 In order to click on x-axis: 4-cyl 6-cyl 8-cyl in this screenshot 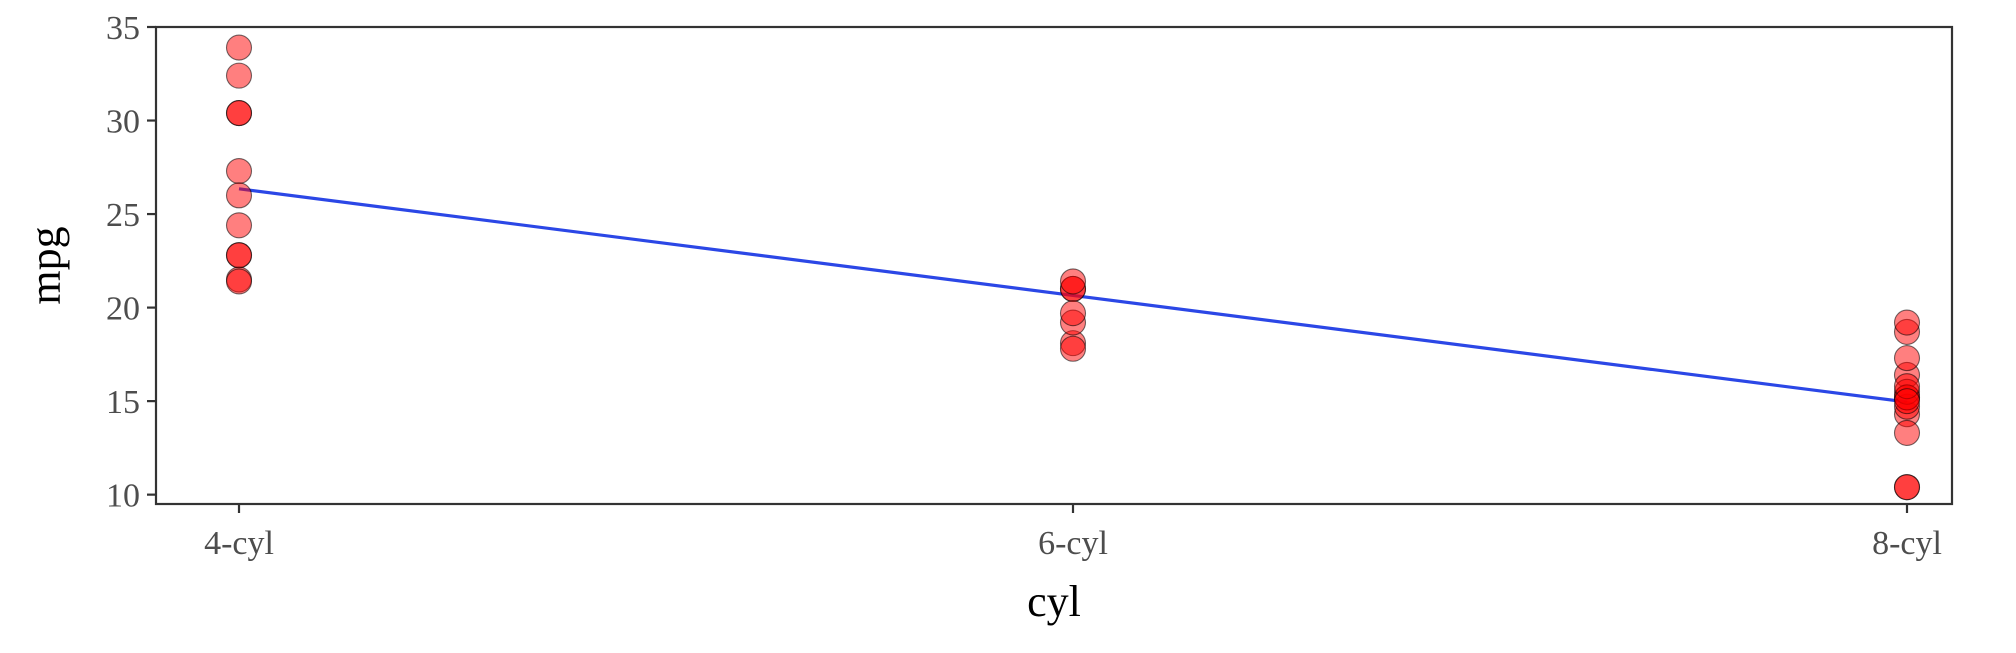, I will do `click(1073, 533)`.